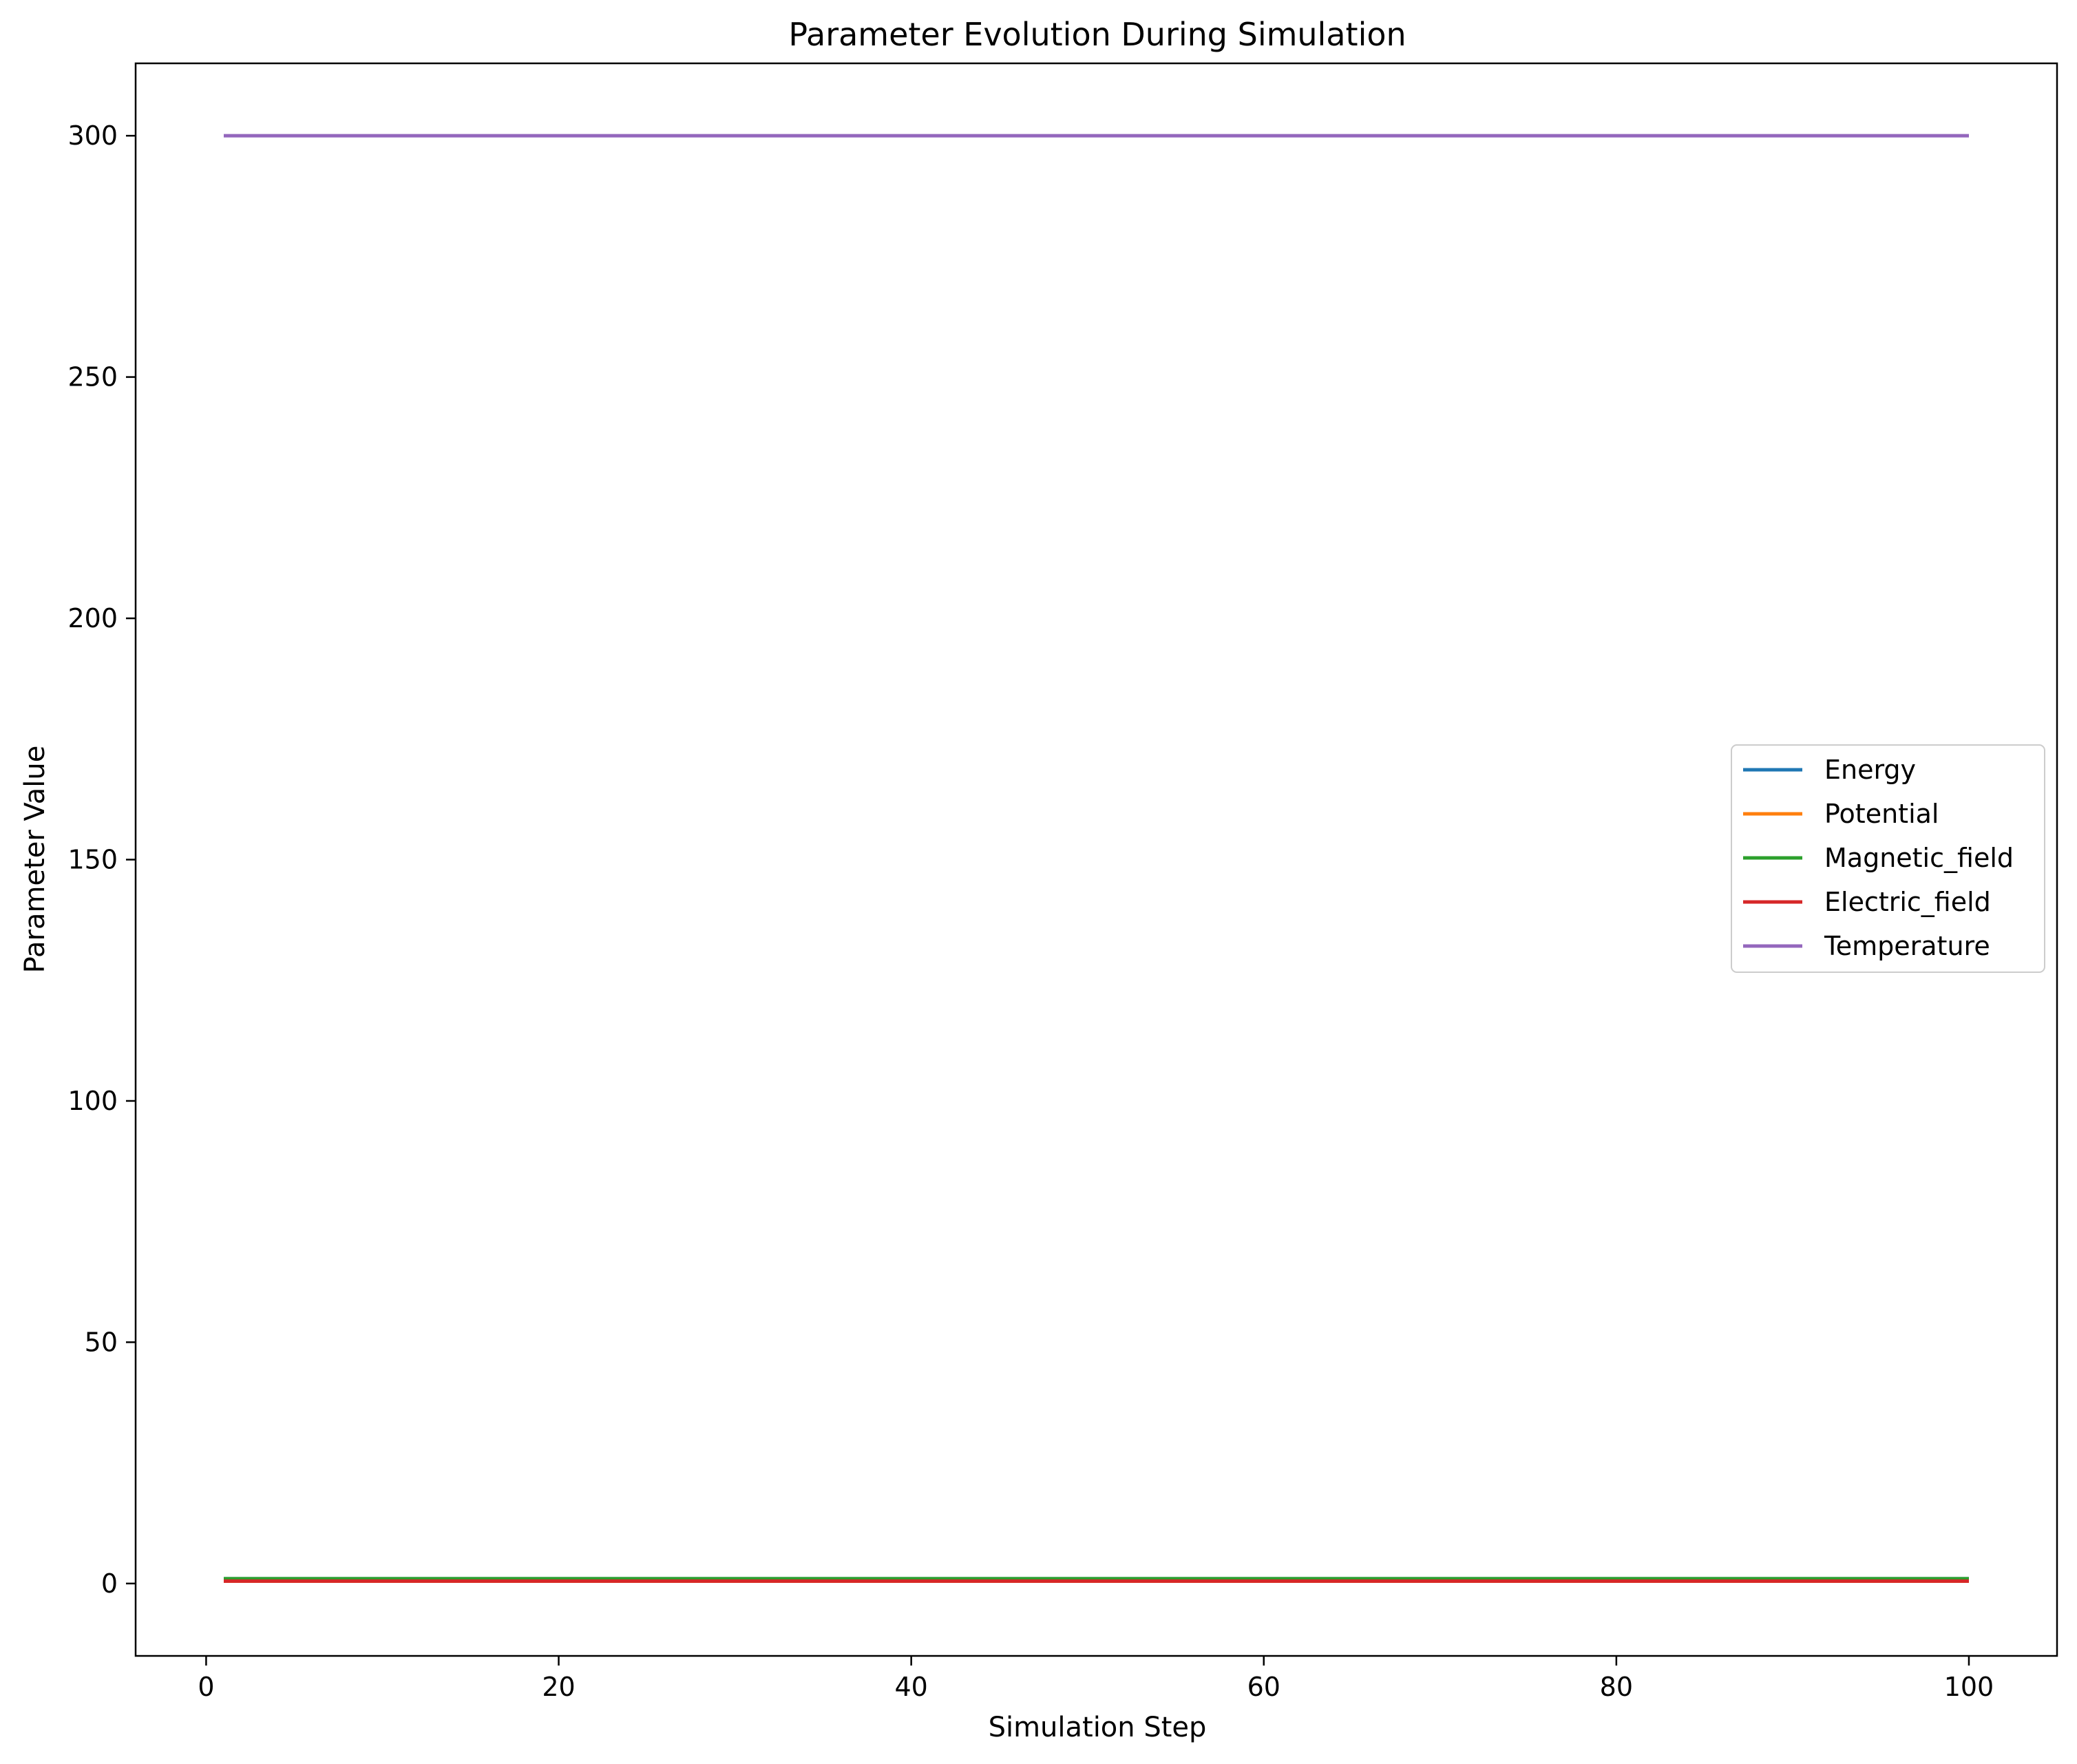 The image size is (2077, 1764). Describe the element at coordinates (206, 1687) in the screenshot. I see `x-tick-label: 0` at that location.